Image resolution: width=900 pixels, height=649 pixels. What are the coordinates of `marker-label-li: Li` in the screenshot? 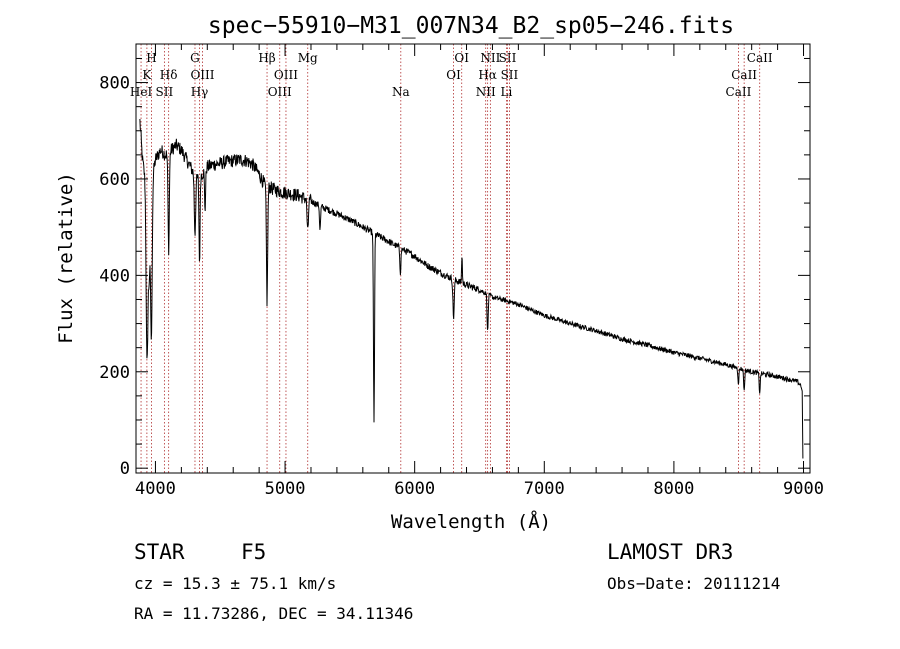 It's located at (507, 92).